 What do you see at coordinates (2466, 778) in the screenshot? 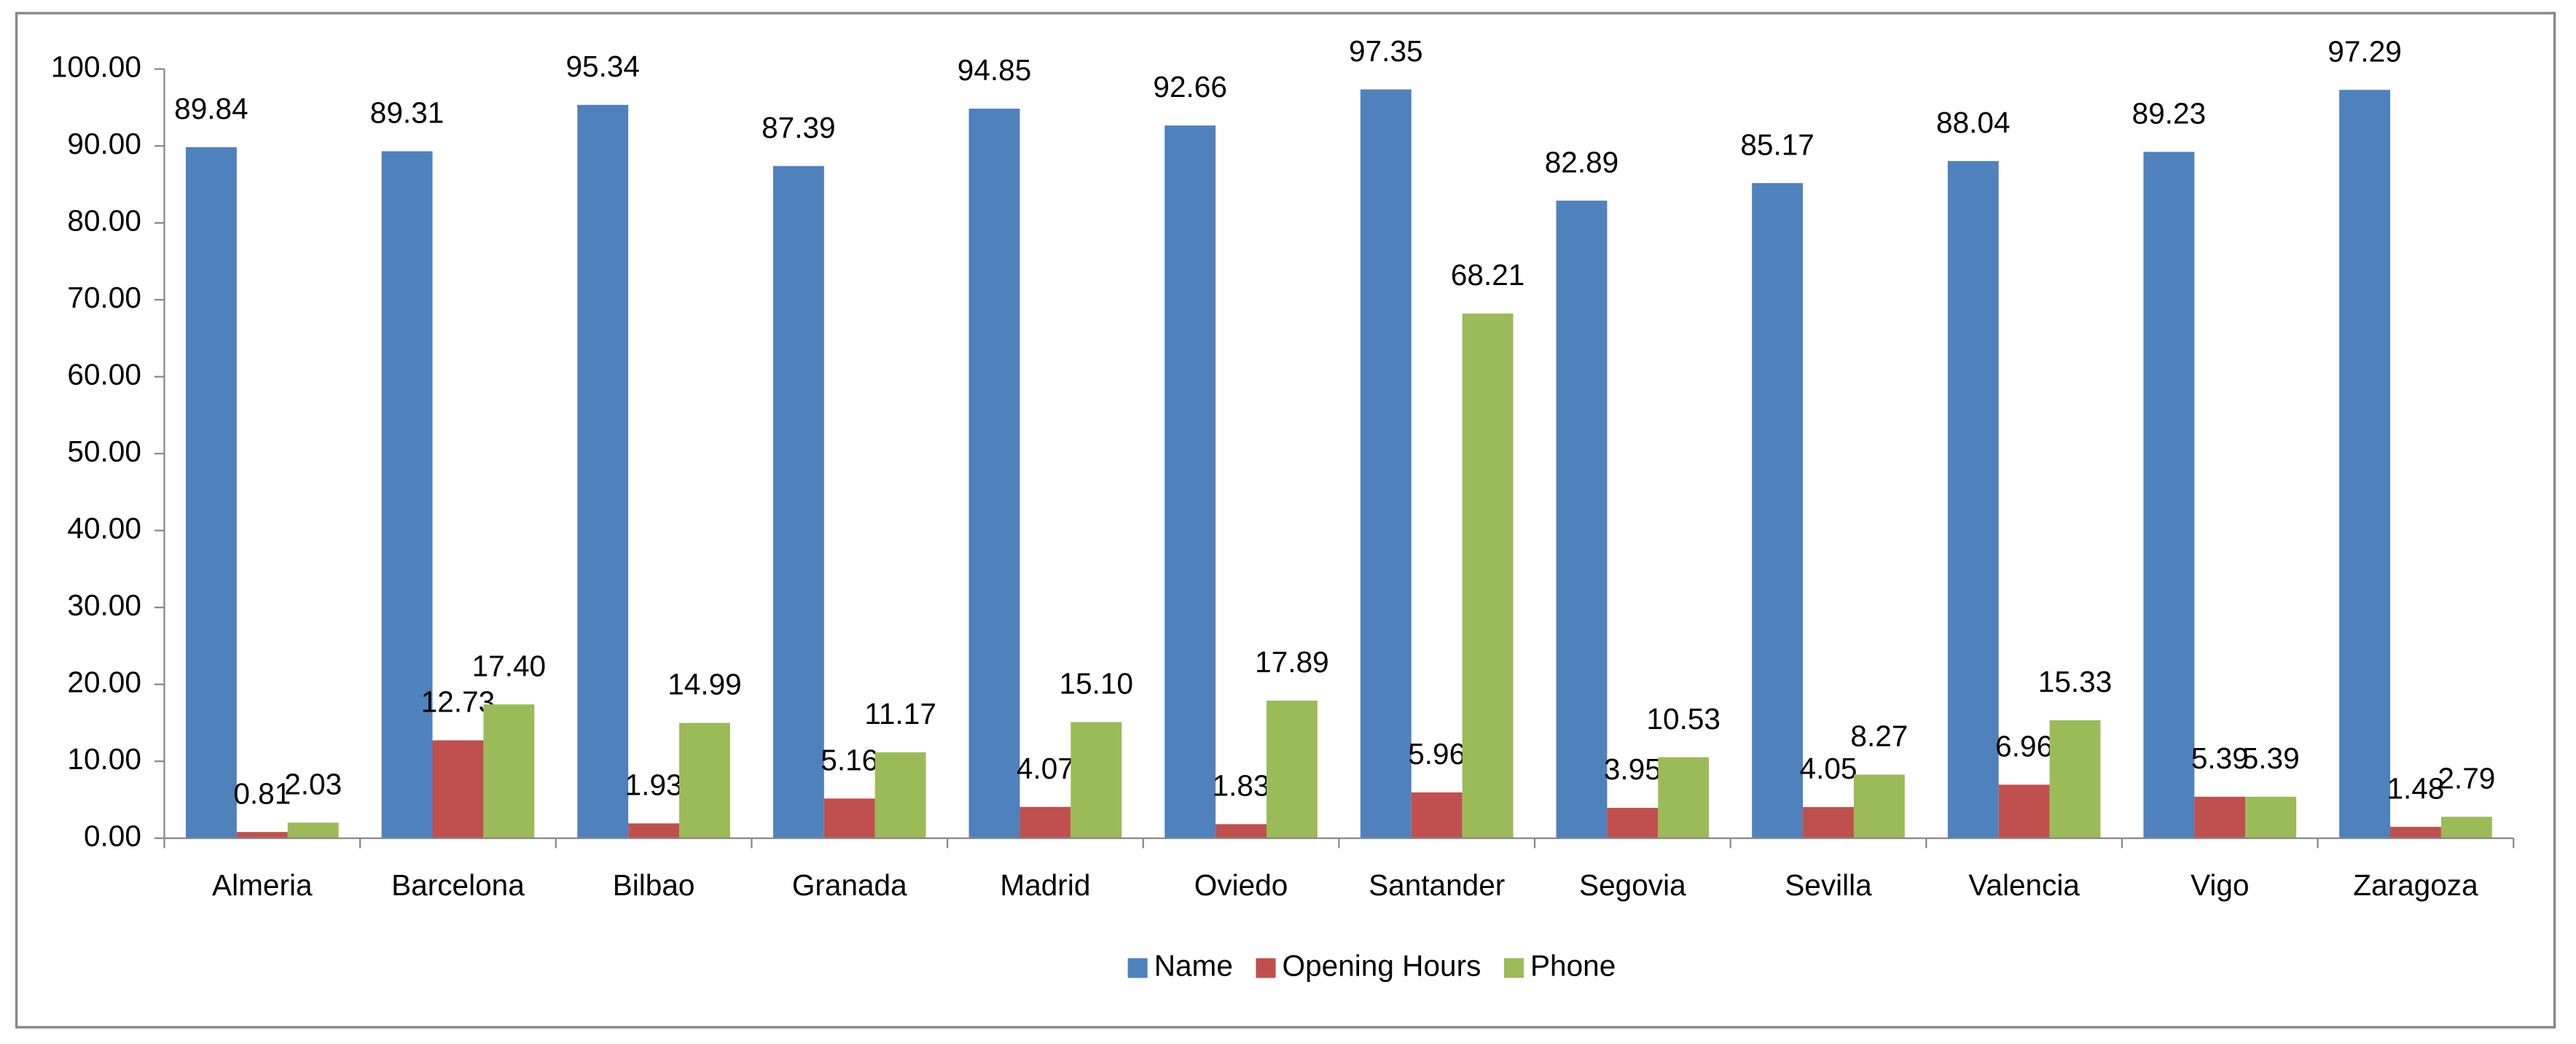
I see `data-label: 2.79` at bounding box center [2466, 778].